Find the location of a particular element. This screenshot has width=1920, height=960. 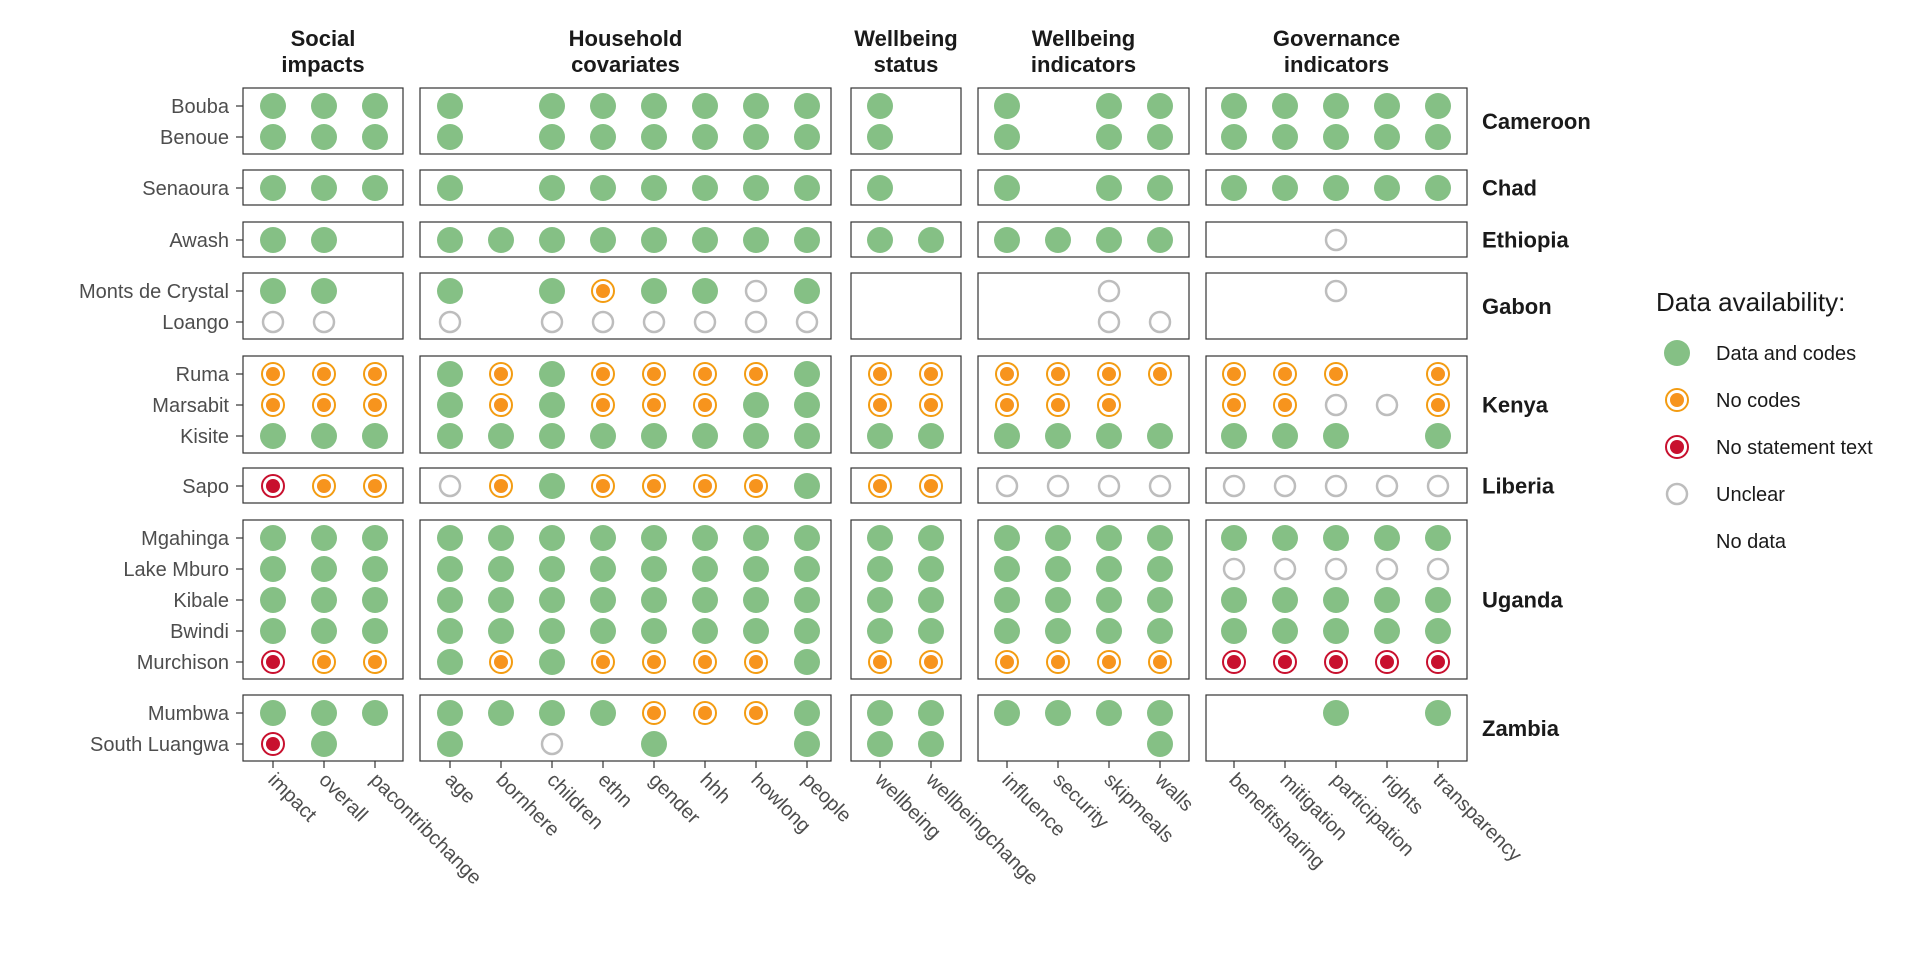

mark-kibale-mitigation-dot is located at coordinates (1285, 600).